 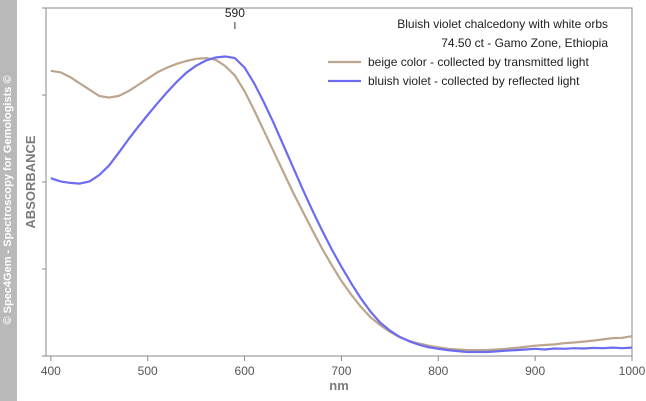 I want to click on x-tick-label: 1000, so click(x=632, y=371).